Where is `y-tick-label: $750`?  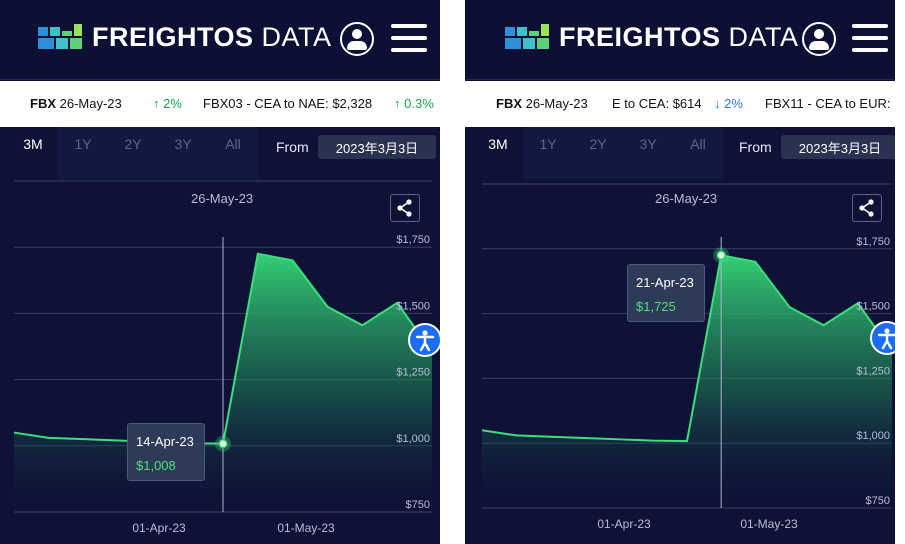
y-tick-label: $750 is located at coordinates (418, 505).